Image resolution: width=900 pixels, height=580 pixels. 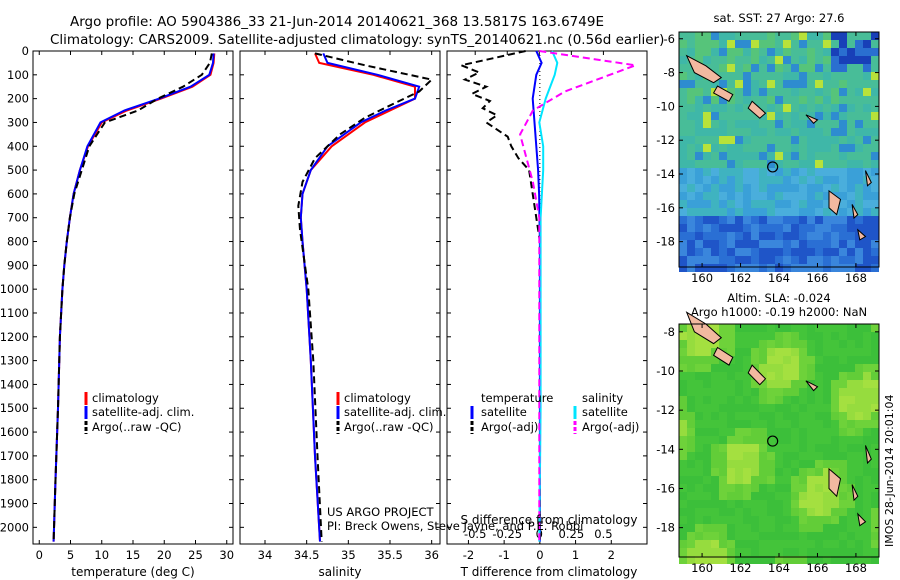 I want to click on x-tick-label: 10, so click(x=101, y=555).